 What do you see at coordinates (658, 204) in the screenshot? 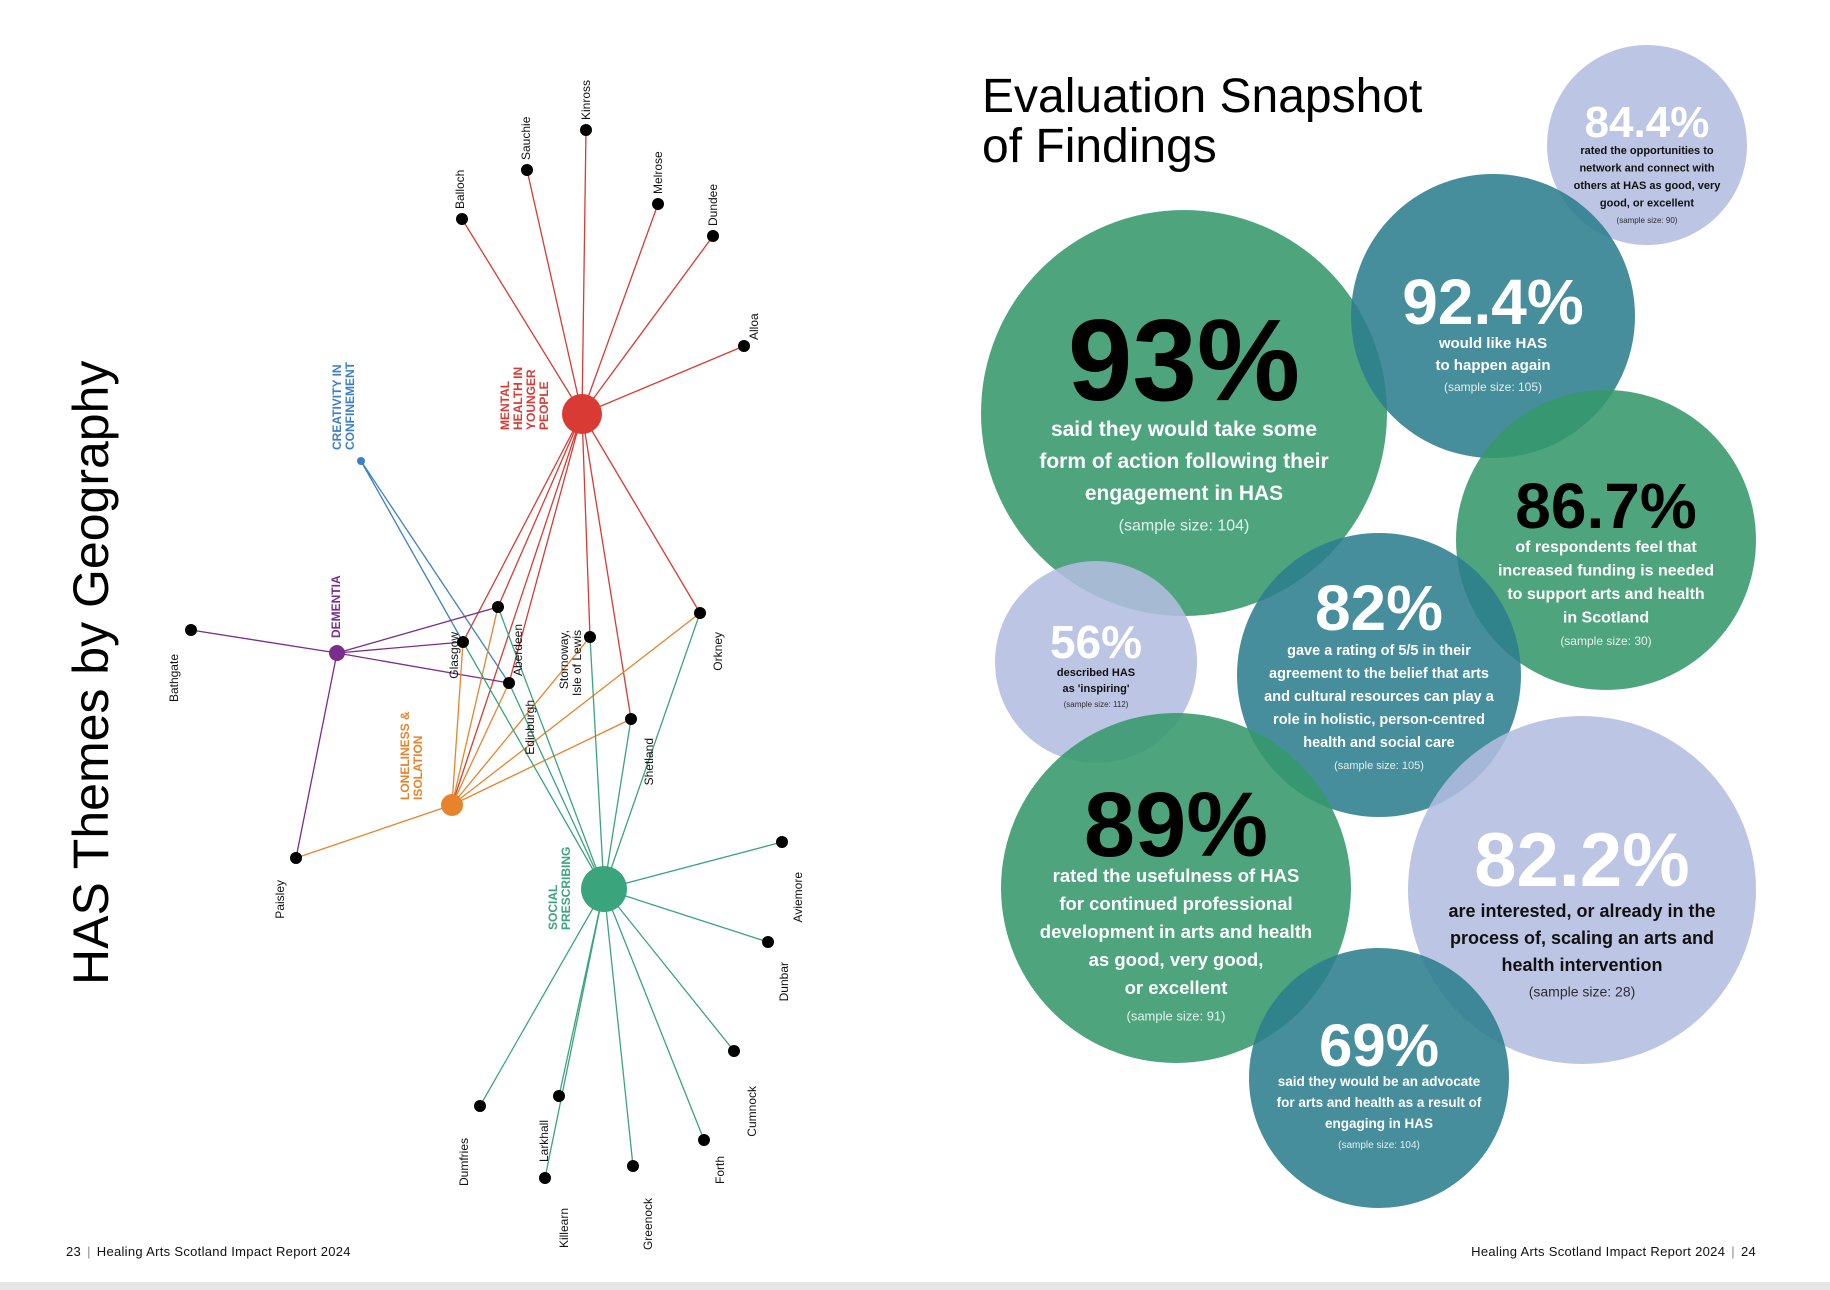
I see `place-dot-melrose` at bounding box center [658, 204].